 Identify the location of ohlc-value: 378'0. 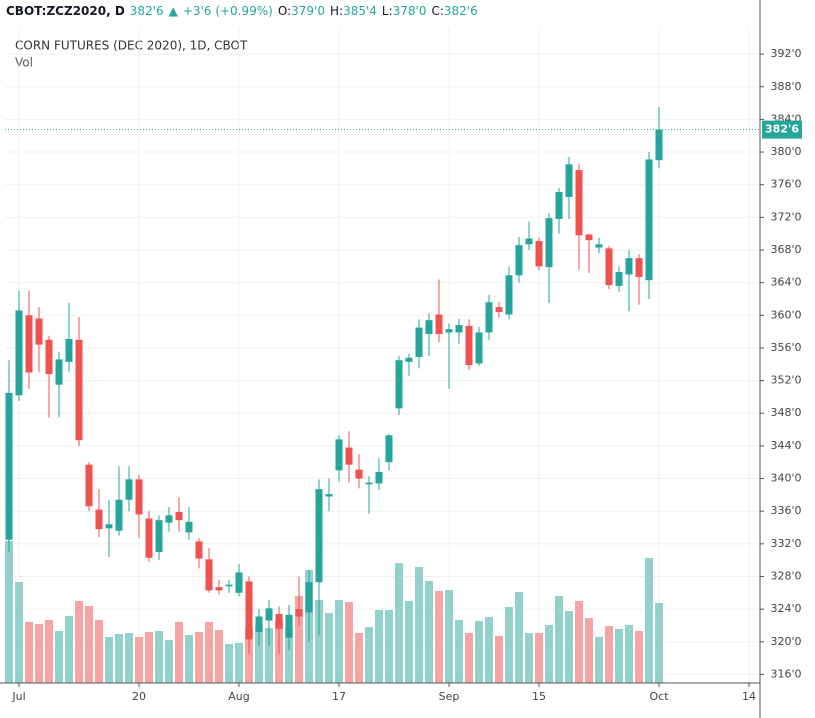
(409, 11).